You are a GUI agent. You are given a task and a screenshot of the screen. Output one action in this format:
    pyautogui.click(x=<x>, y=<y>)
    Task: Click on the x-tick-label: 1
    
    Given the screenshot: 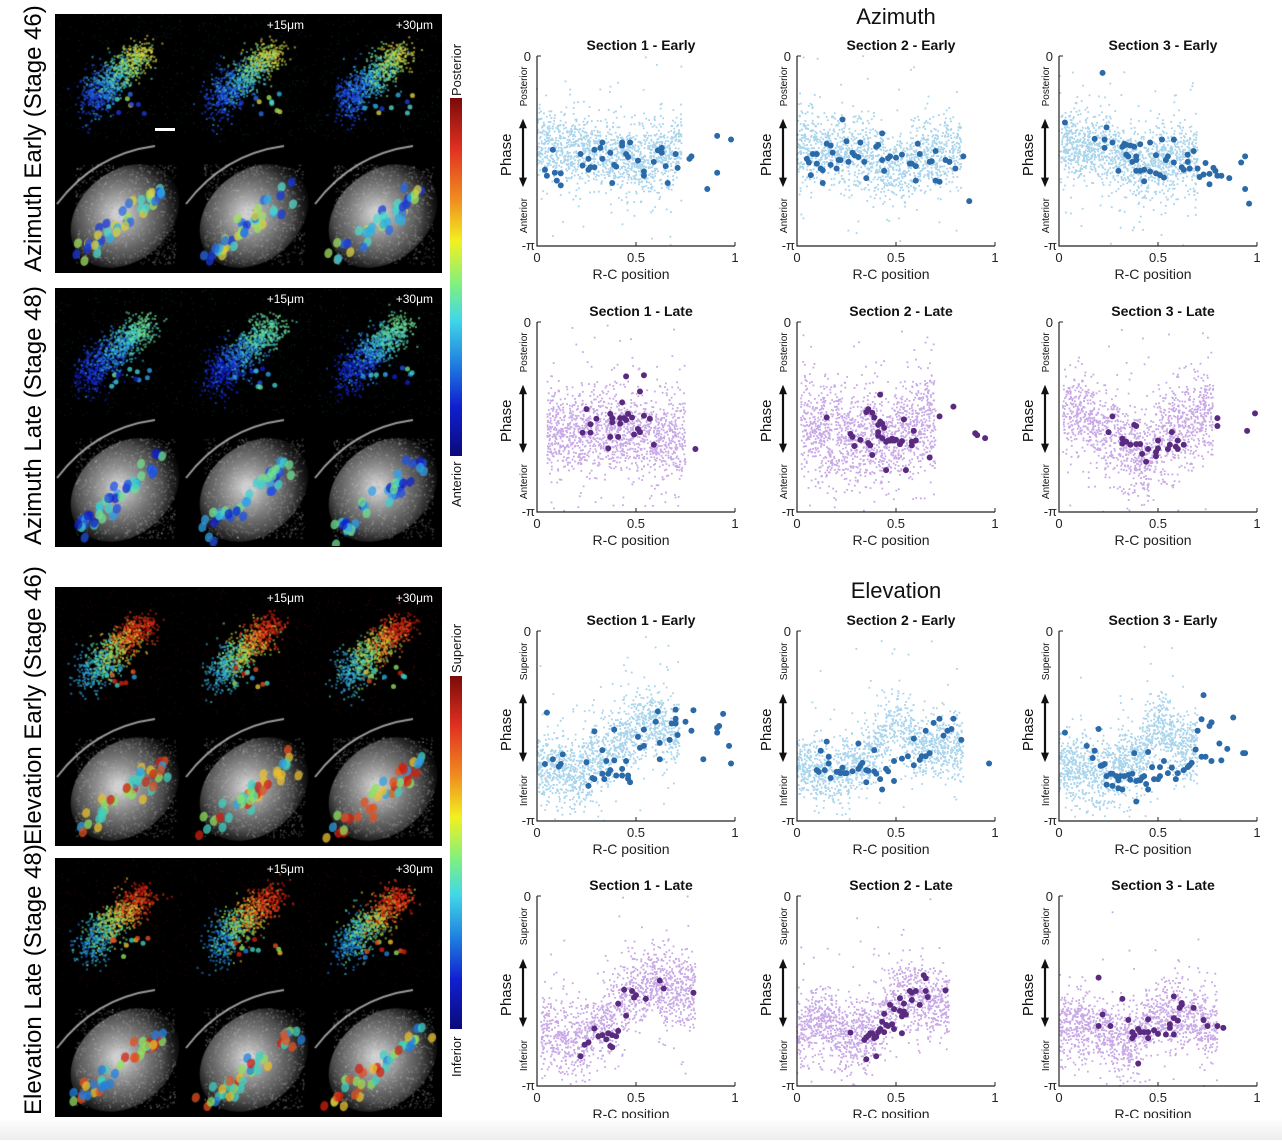 What is the action you would take?
    pyautogui.click(x=734, y=257)
    